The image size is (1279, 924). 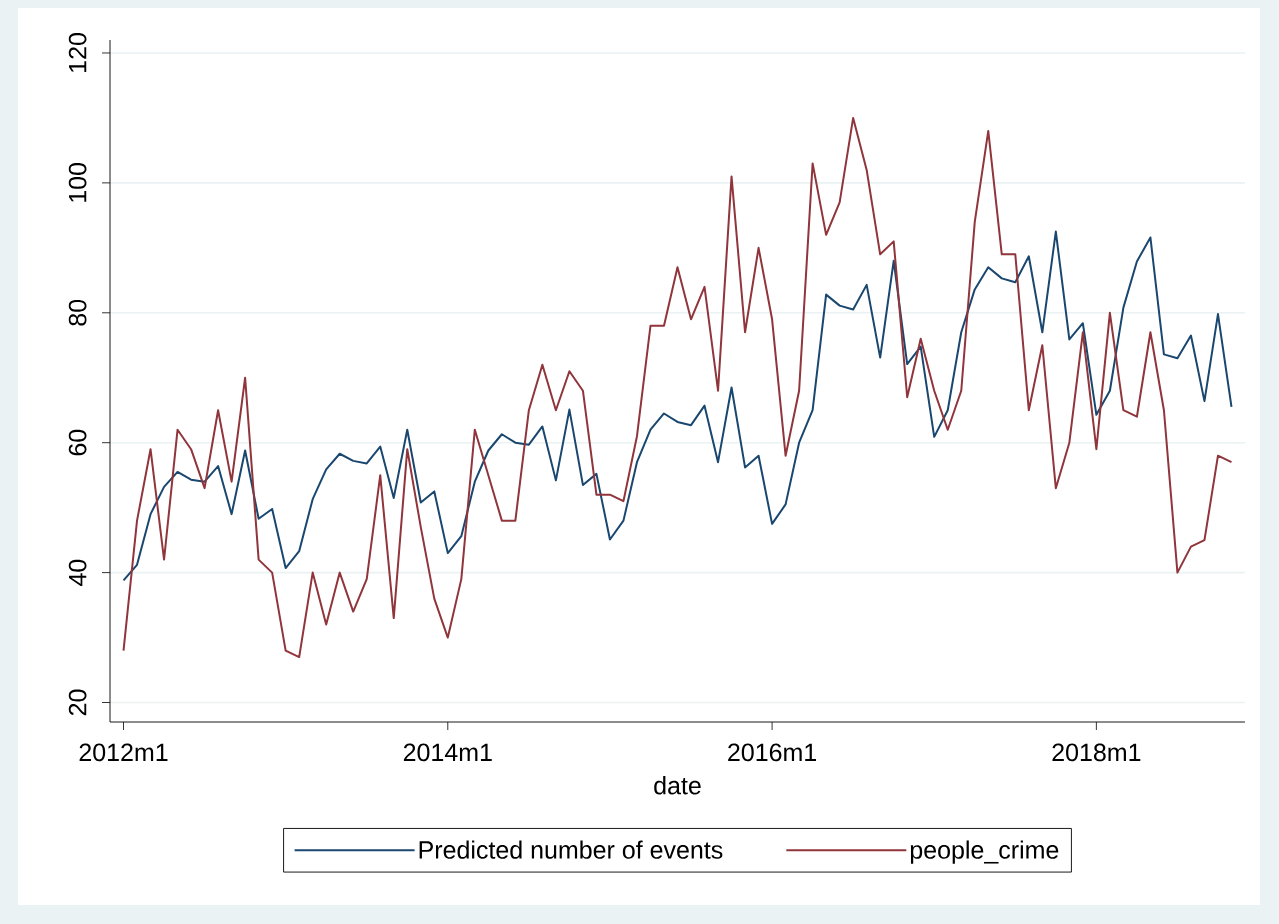 I want to click on y-tick-label: 60, so click(x=77, y=442).